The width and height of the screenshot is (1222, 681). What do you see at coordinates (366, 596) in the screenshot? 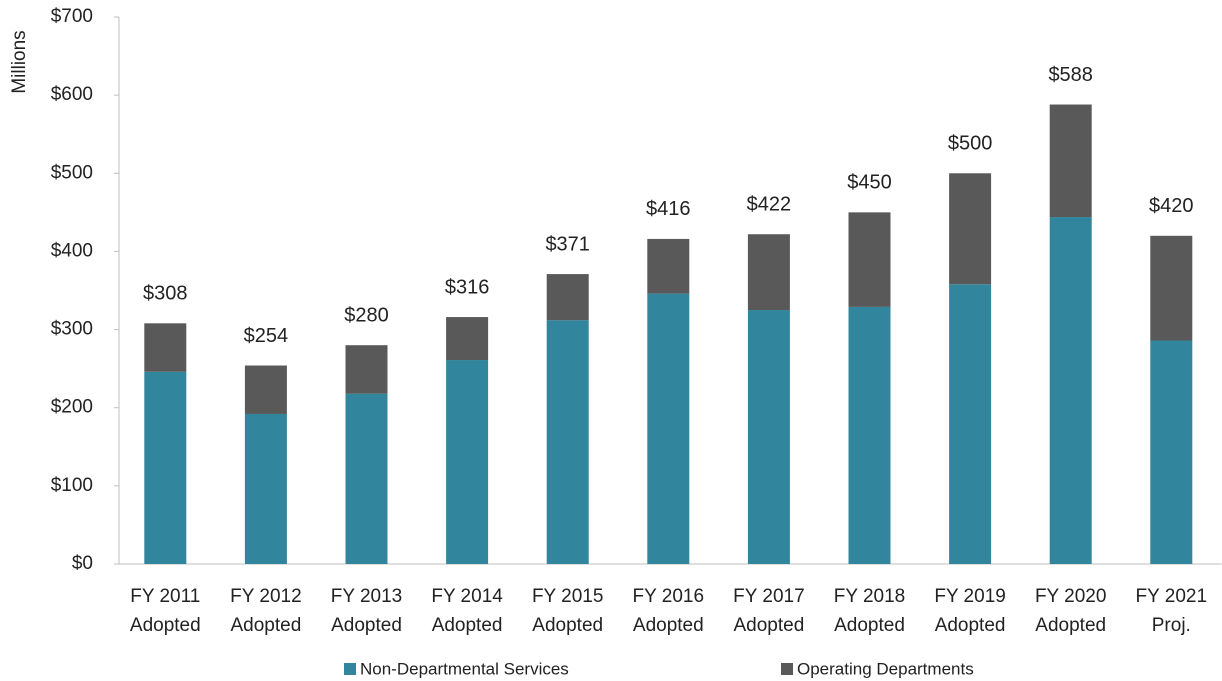
I see `x-tick-label: FY 2013` at bounding box center [366, 596].